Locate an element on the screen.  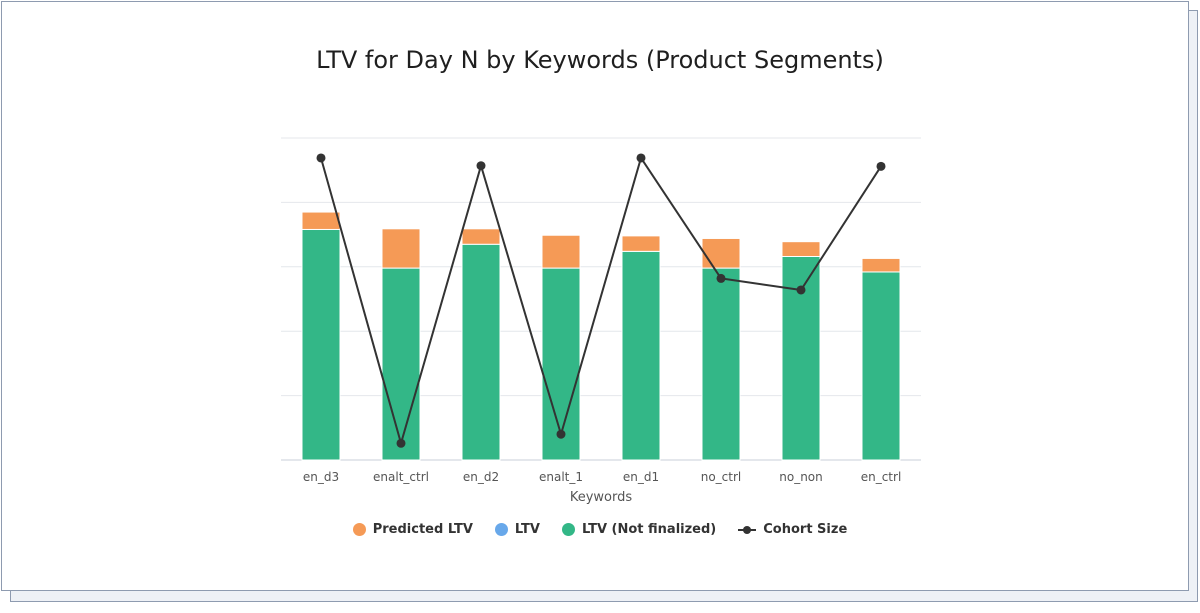
legend-label-ltv-not-finalized: LTV (Not finalized) is located at coordinates (649, 529).